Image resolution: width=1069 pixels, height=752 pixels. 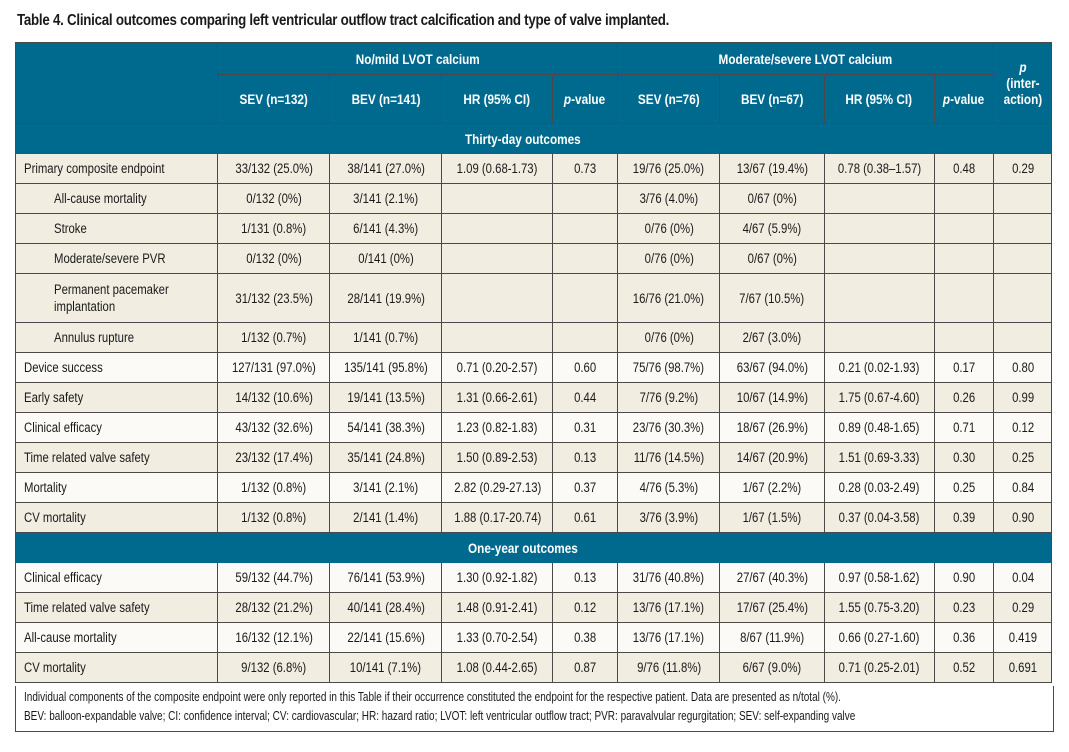 I want to click on table-cell: 28/132 (21.2%), so click(x=274, y=607).